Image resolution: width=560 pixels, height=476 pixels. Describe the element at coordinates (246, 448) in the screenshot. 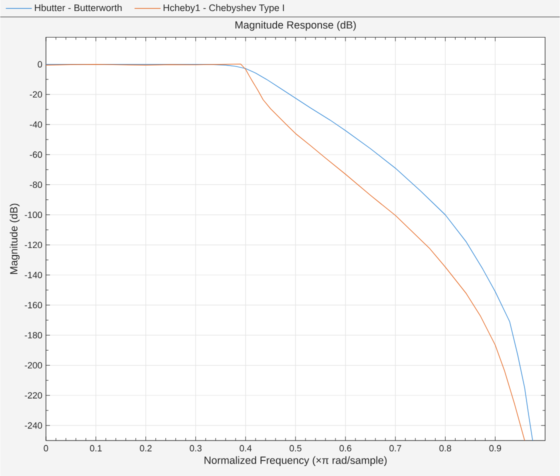

I see `x-tick-label: 0.4` at that location.